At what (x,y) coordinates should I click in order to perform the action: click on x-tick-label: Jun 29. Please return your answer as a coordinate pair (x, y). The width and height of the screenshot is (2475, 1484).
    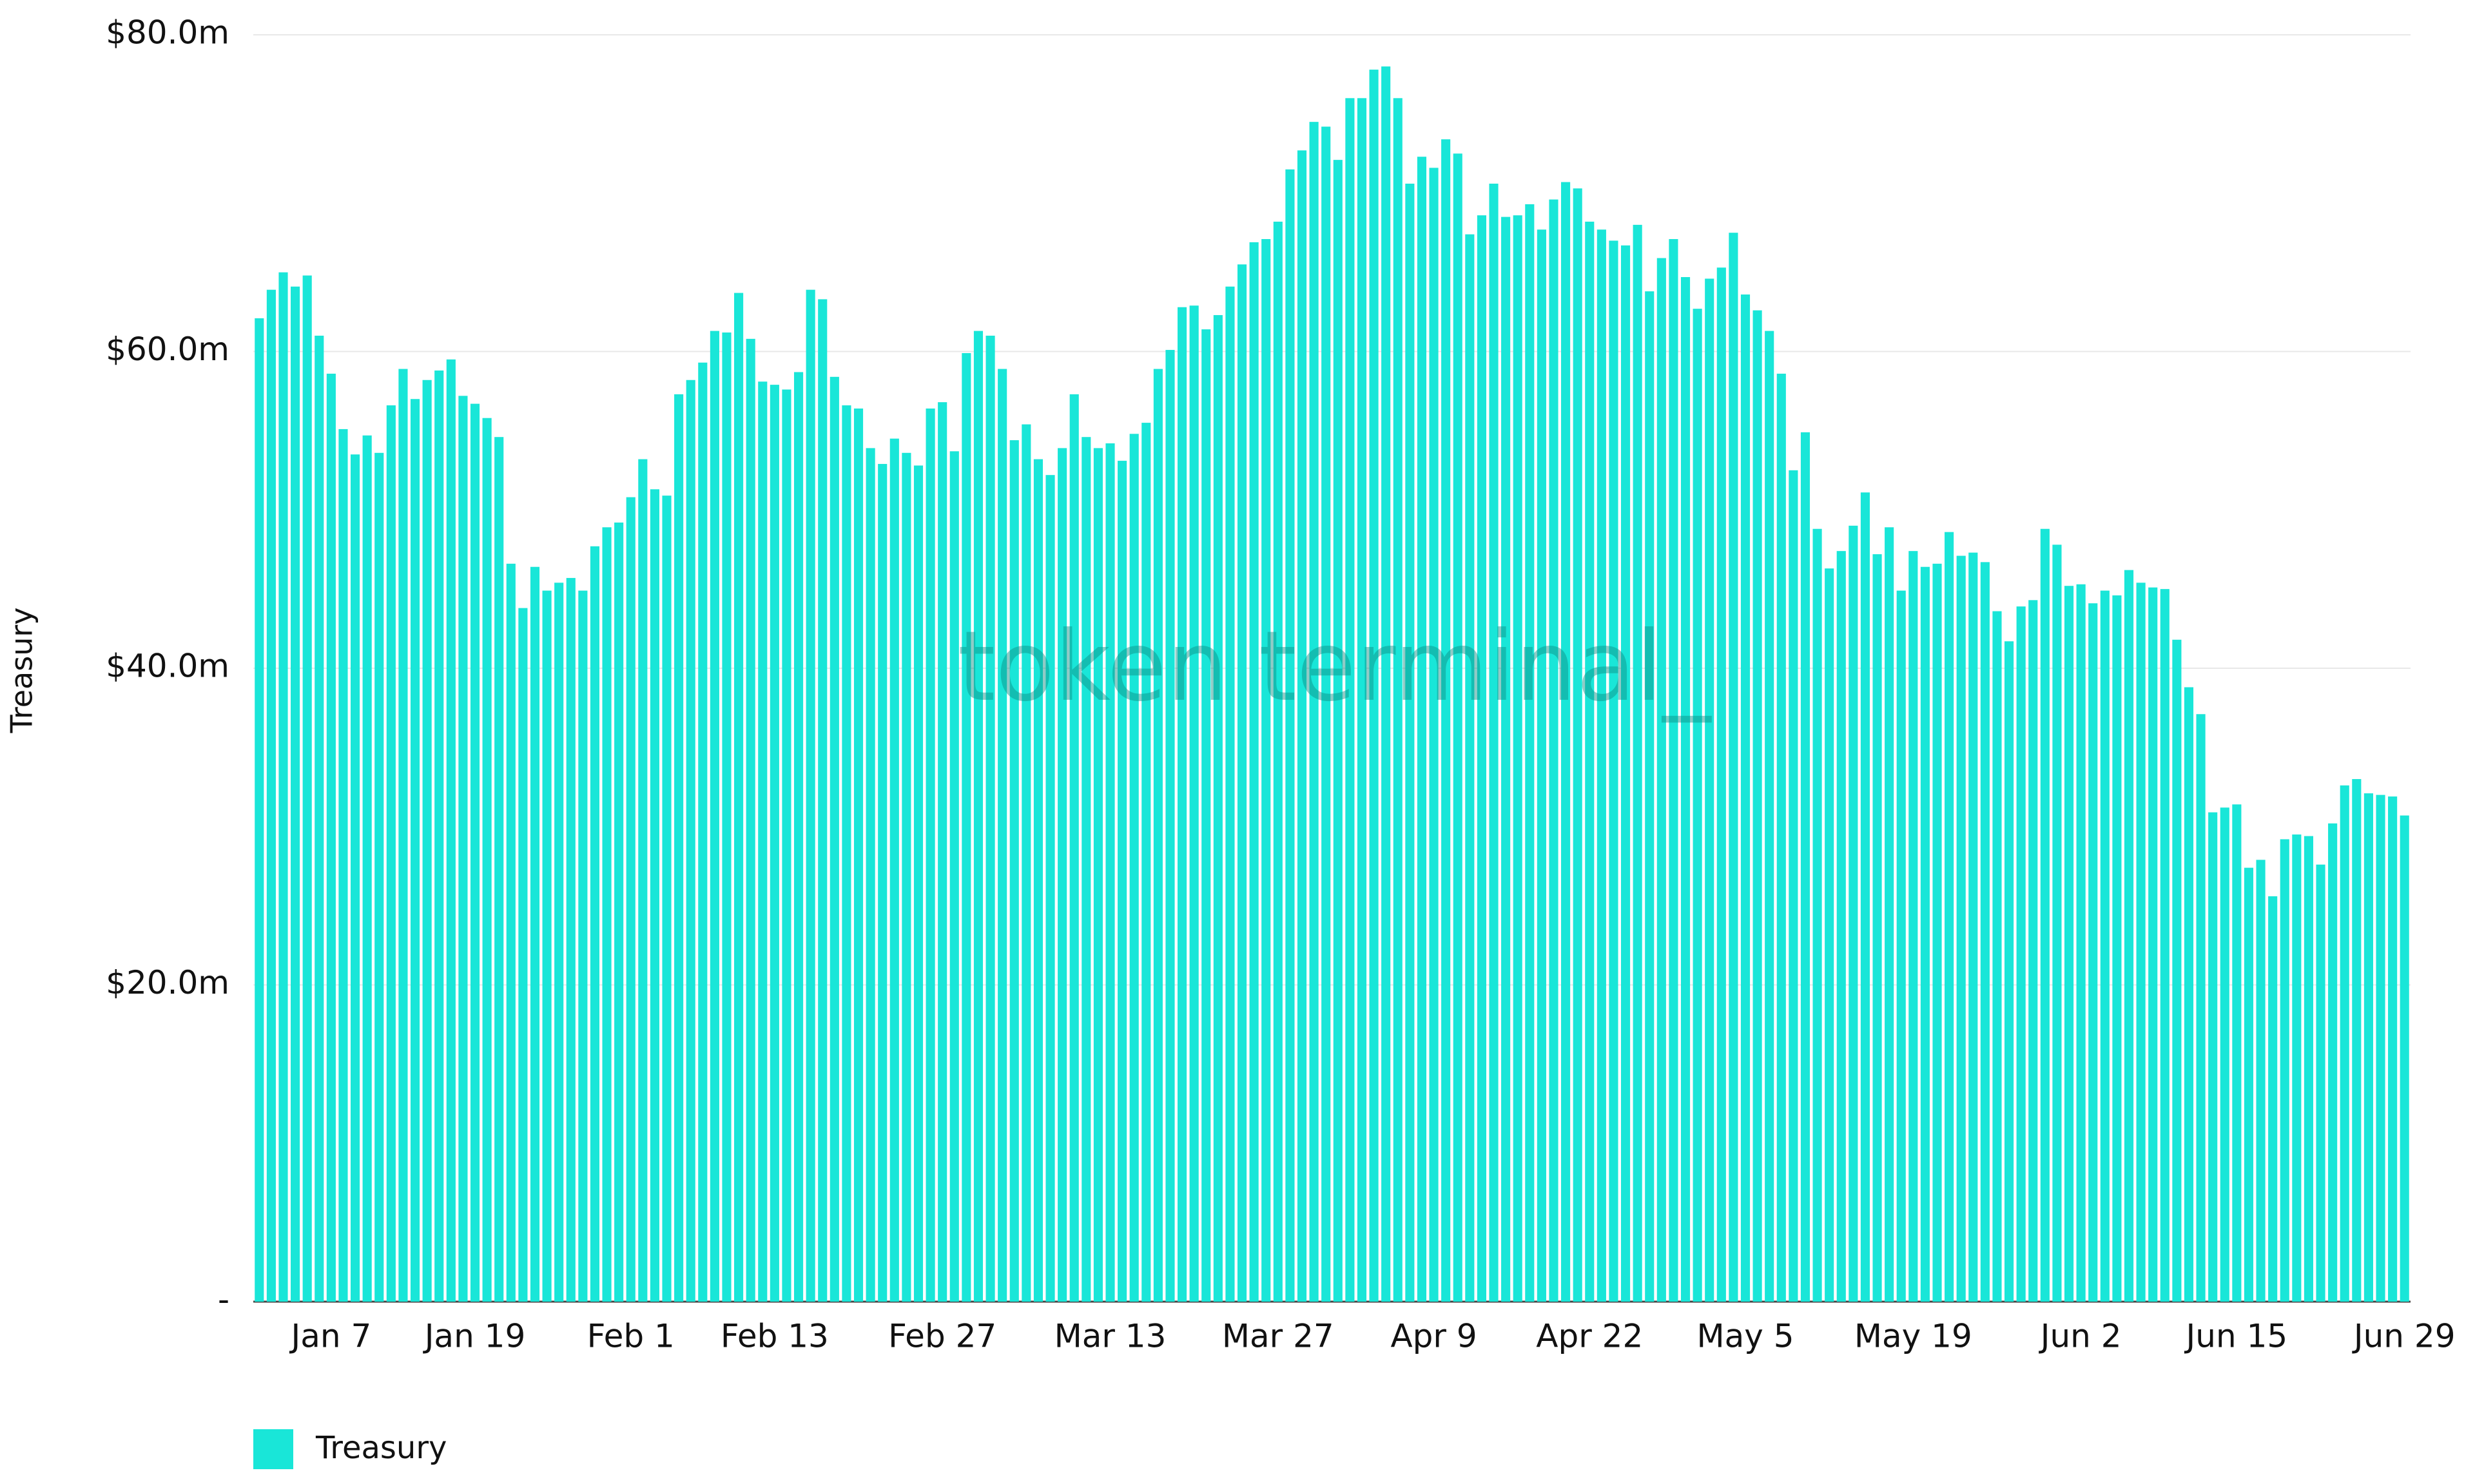
    Looking at the image, I should click on (2404, 1336).